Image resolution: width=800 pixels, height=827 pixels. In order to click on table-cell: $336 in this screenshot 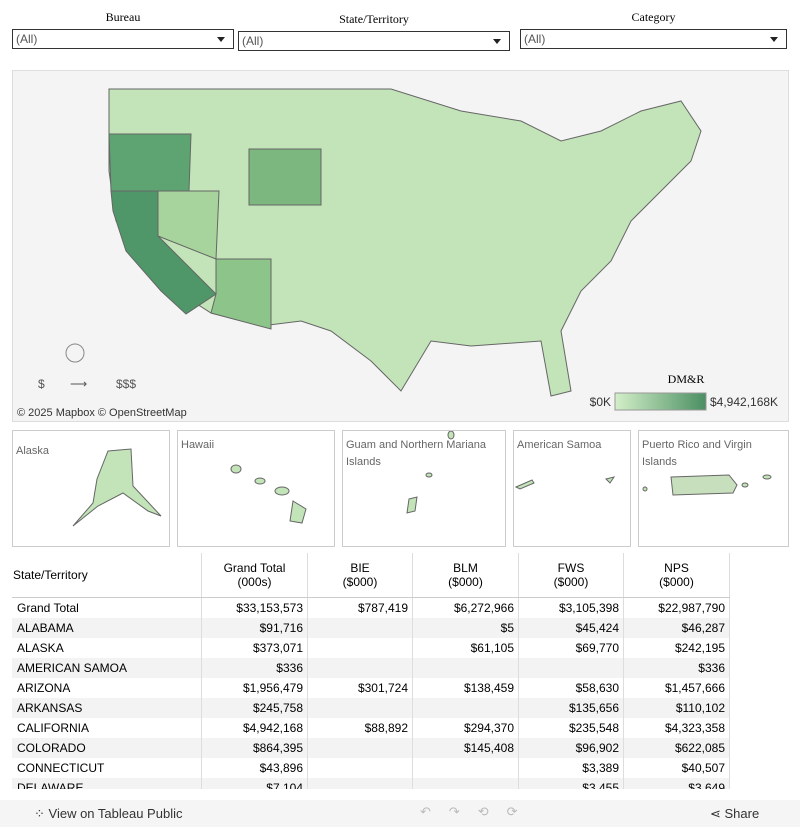, I will do `click(254, 668)`.